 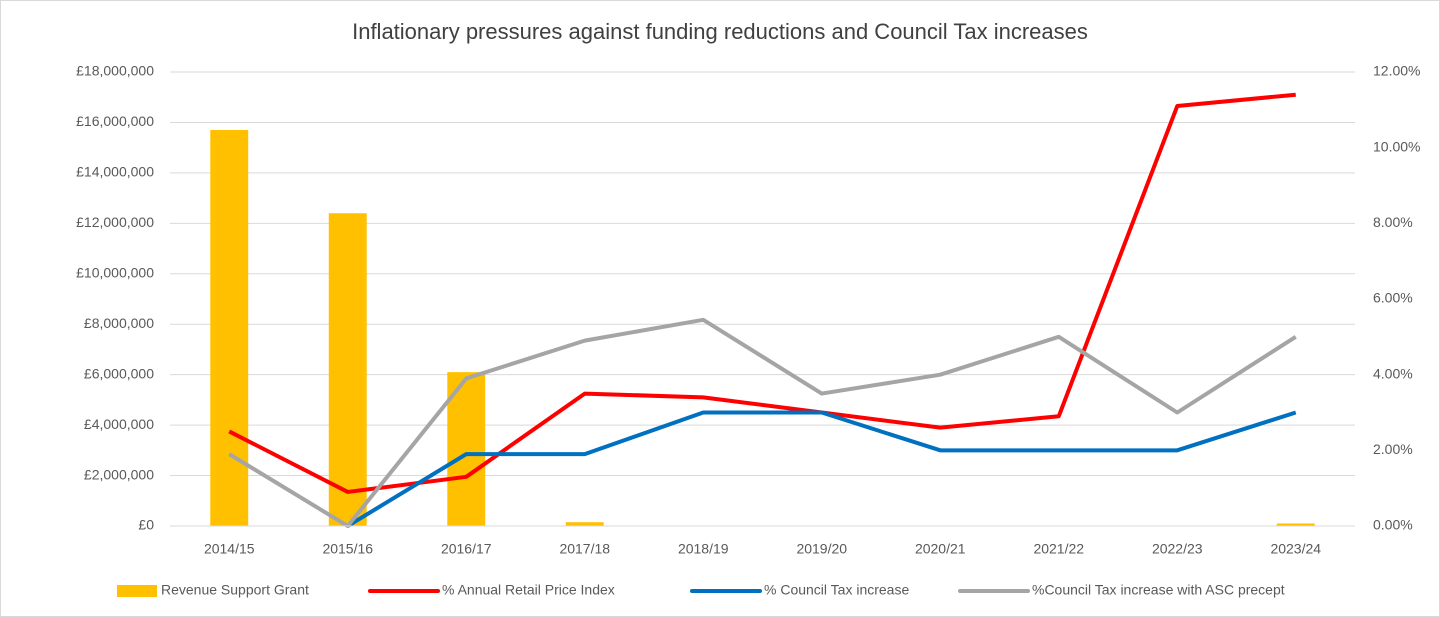 I want to click on y-tick-label: £8,000,000, so click(x=119, y=323).